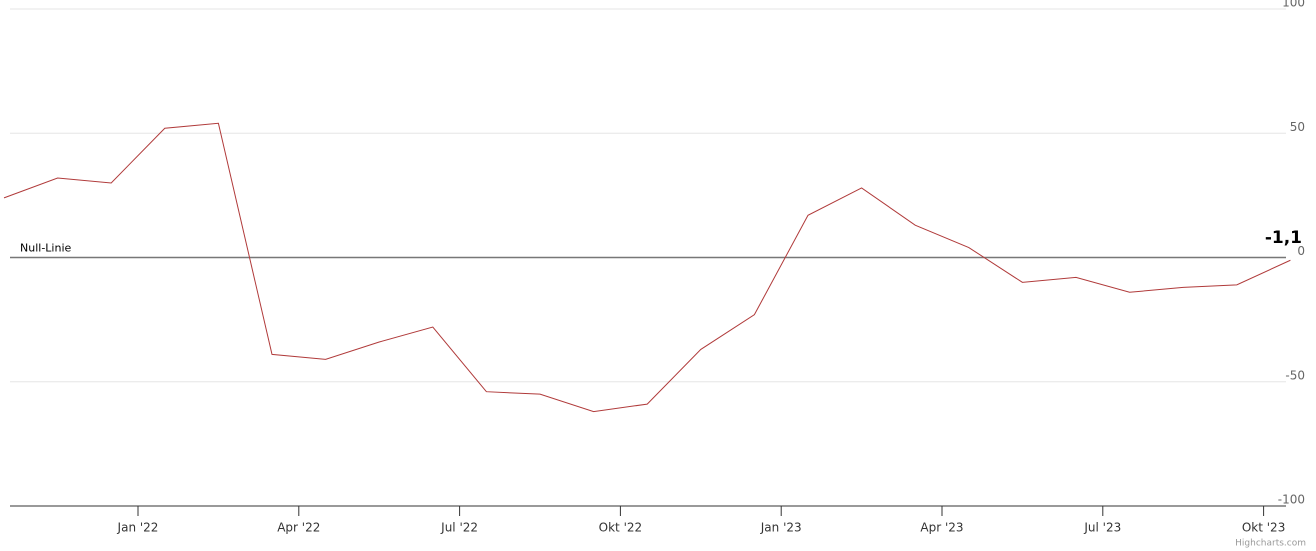 This screenshot has width=1316, height=551. Describe the element at coordinates (941, 528) in the screenshot. I see `x-tick-label: Apr '23` at that location.